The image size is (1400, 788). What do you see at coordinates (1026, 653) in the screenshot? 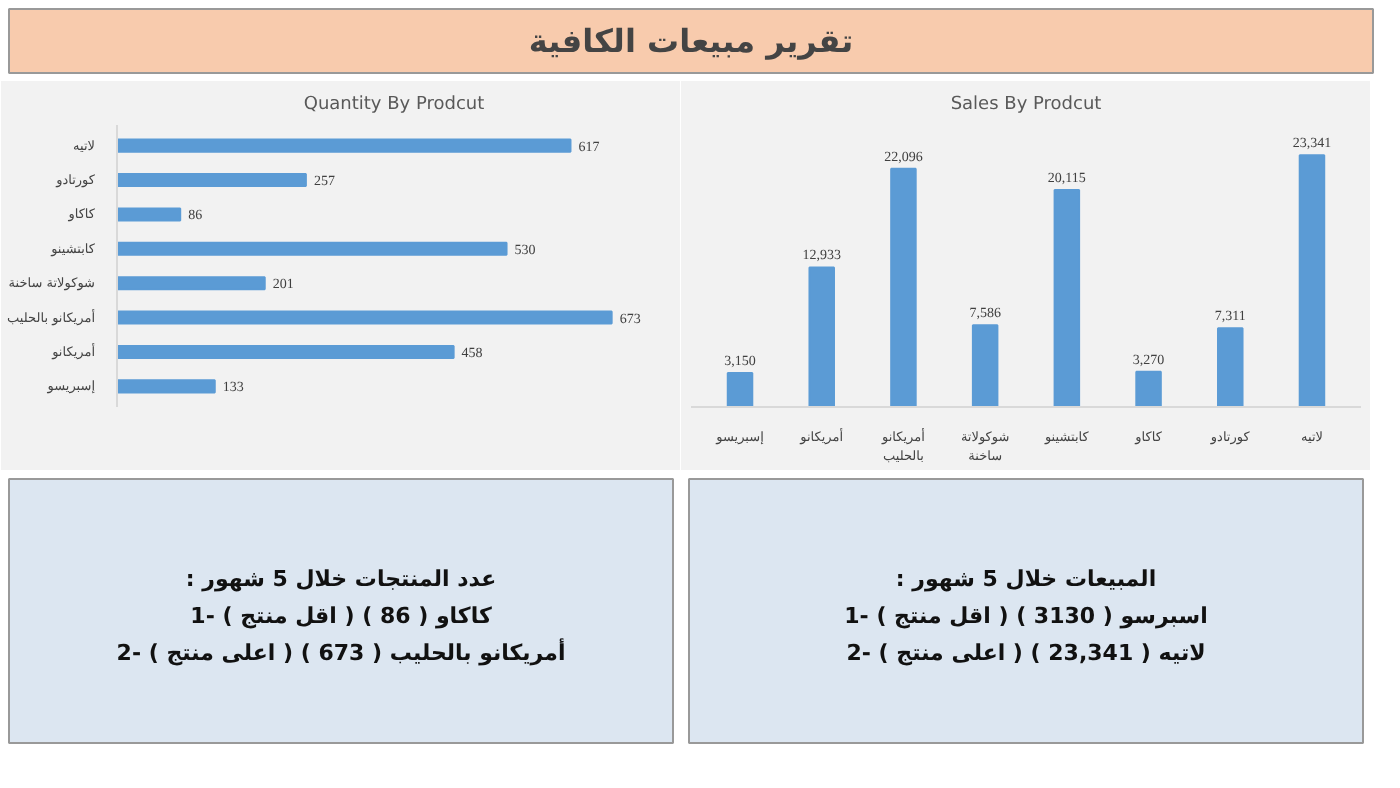
I see `text: لاتيه ( 23,341 ) ( اعلى منتج ) -2` at bounding box center [1026, 653].